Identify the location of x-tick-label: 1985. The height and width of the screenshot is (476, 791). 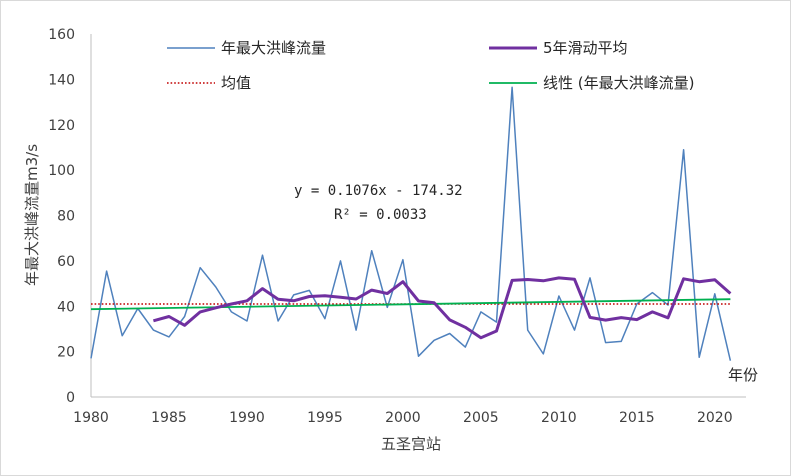
(169, 418).